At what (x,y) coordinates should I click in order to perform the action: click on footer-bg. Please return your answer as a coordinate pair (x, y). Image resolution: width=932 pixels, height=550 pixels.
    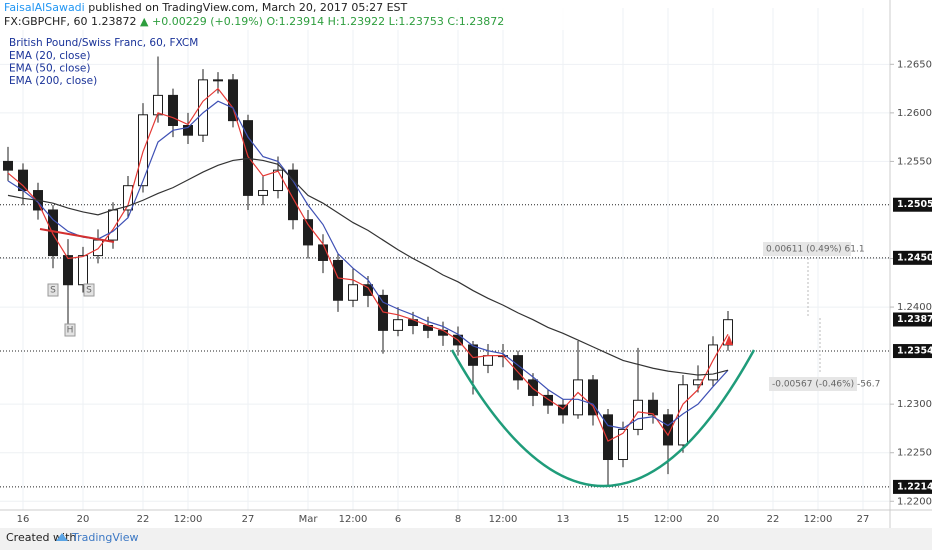
    Looking at the image, I should click on (466, 539).